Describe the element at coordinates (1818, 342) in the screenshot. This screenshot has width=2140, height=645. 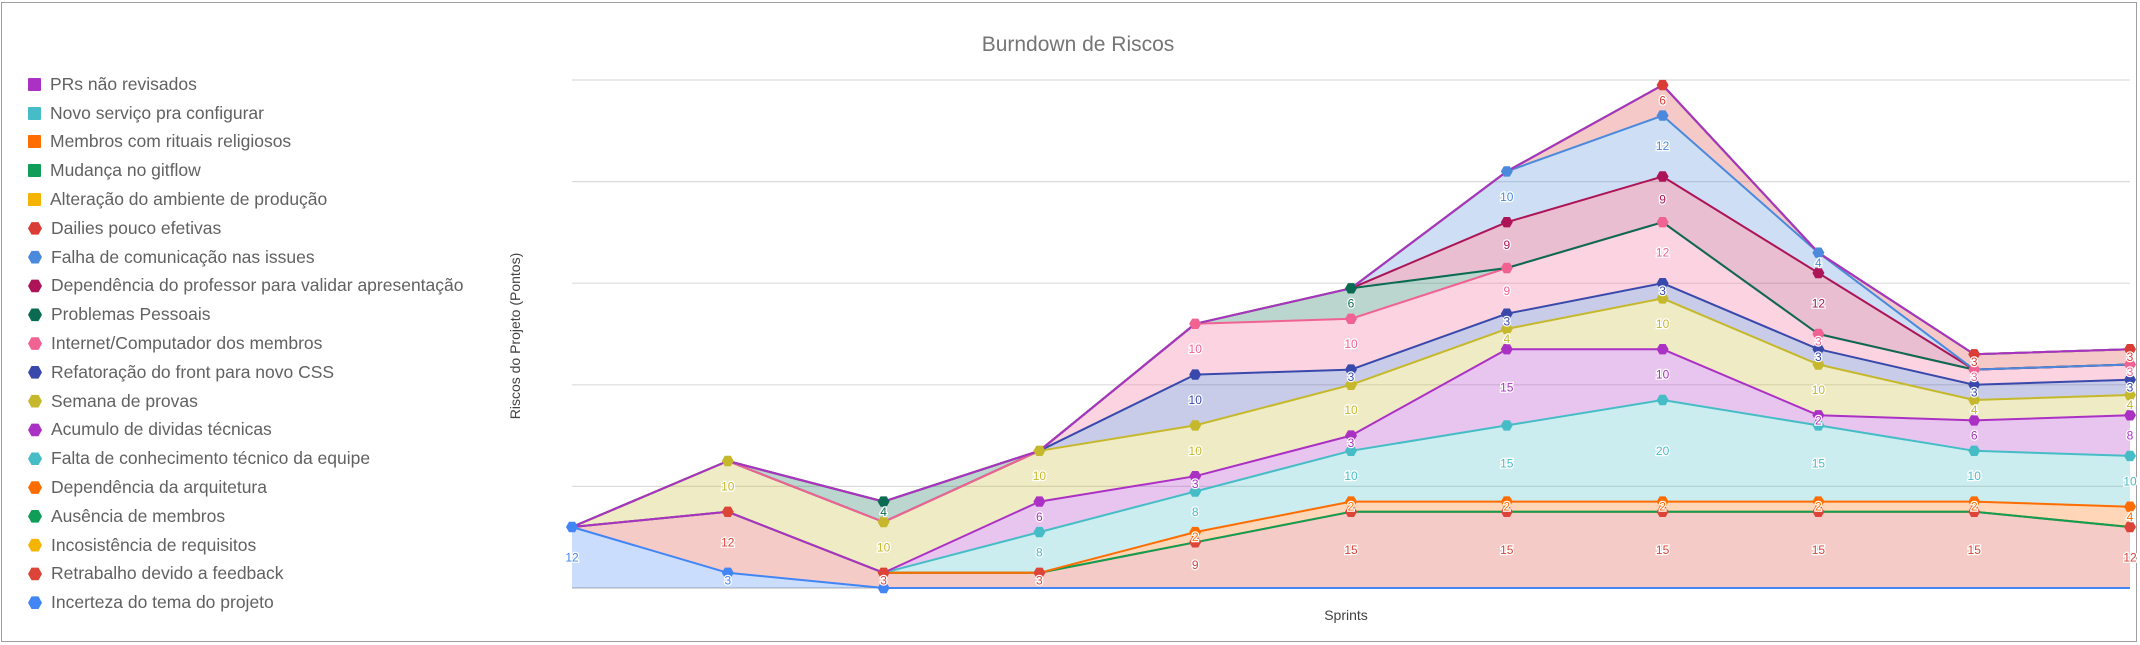
I see `series-9-data-label: 3` at that location.